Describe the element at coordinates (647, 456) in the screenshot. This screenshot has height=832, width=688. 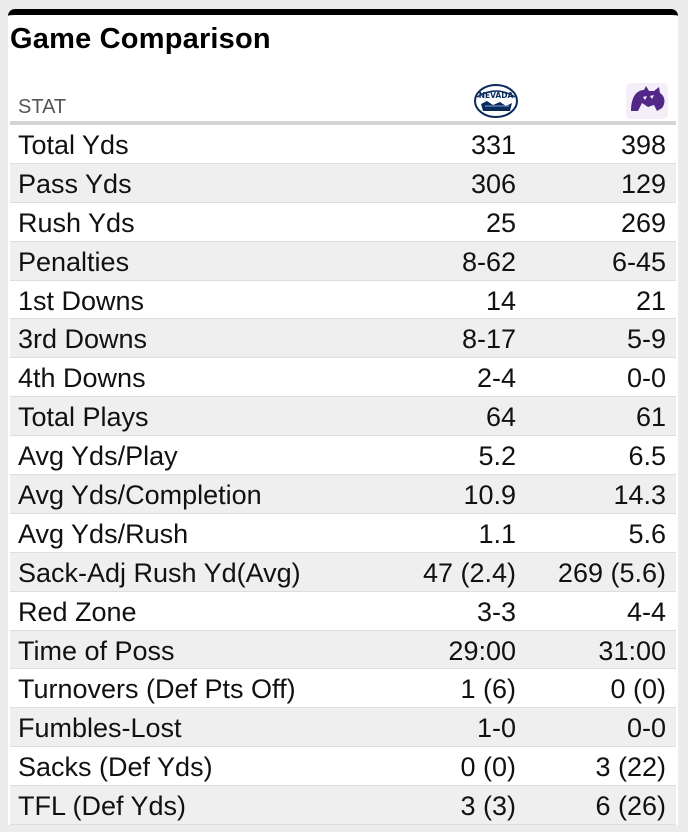
I see `team2-value: 6.5` at that location.